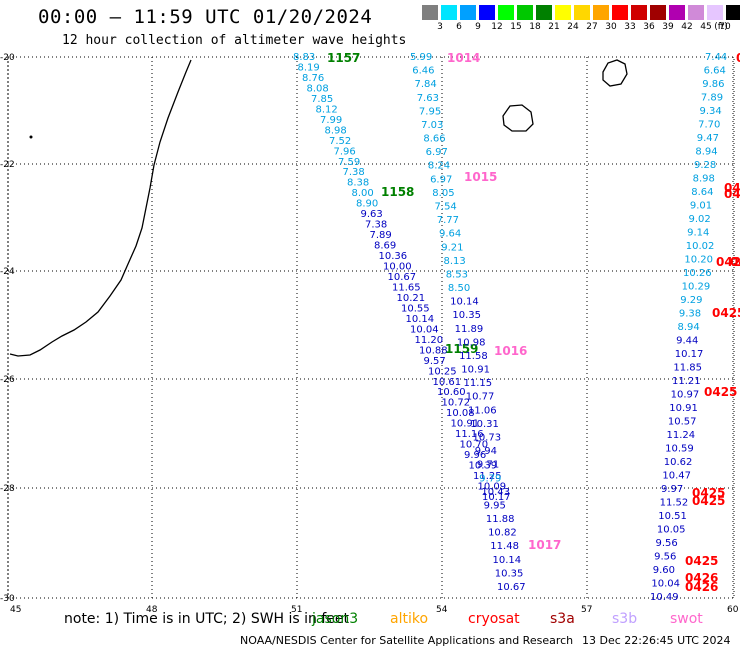 Image resolution: width=740 pixels, height=650 pixels. I want to click on swh-value: 7.63, so click(428, 98).